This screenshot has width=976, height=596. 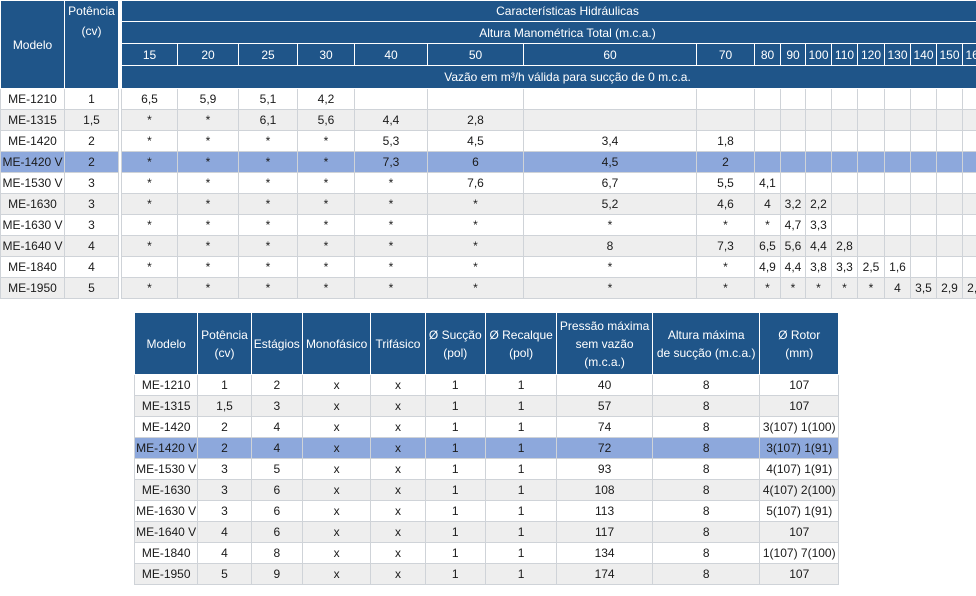 I want to click on flow-cell: 3,5, so click(x=923, y=288).